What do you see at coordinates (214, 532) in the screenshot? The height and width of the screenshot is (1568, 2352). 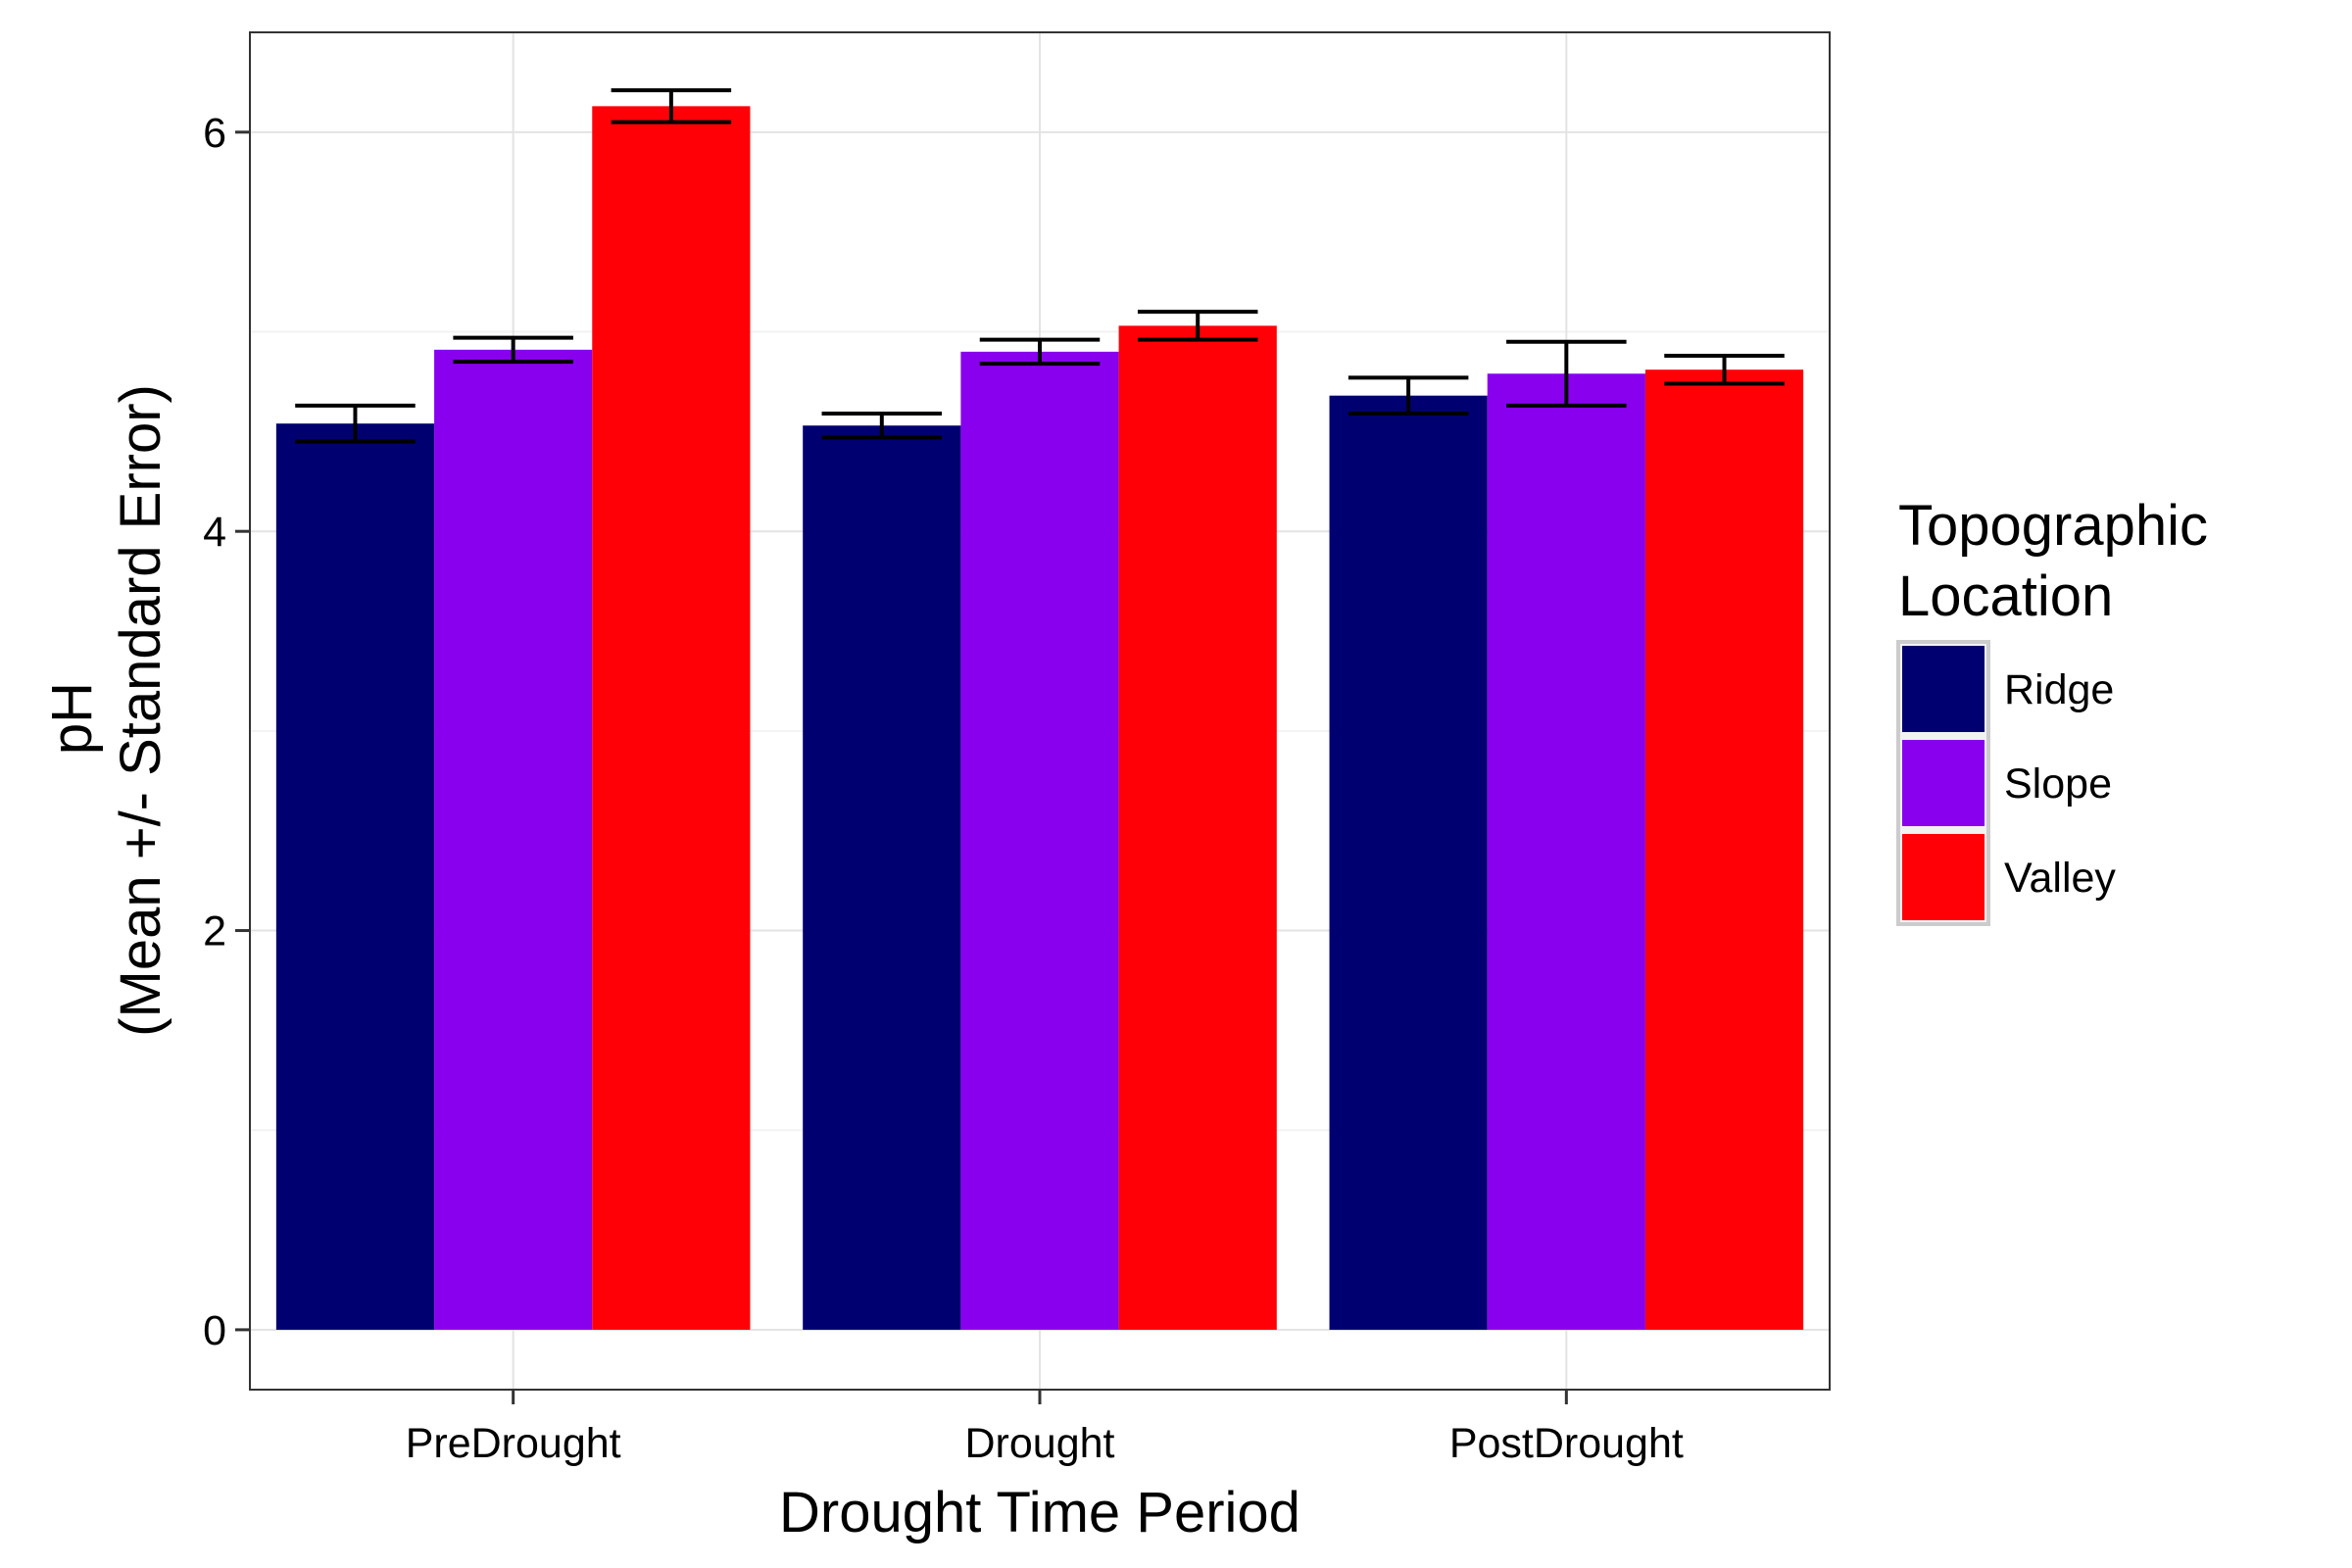 I see `y-tick-label: 4` at bounding box center [214, 532].